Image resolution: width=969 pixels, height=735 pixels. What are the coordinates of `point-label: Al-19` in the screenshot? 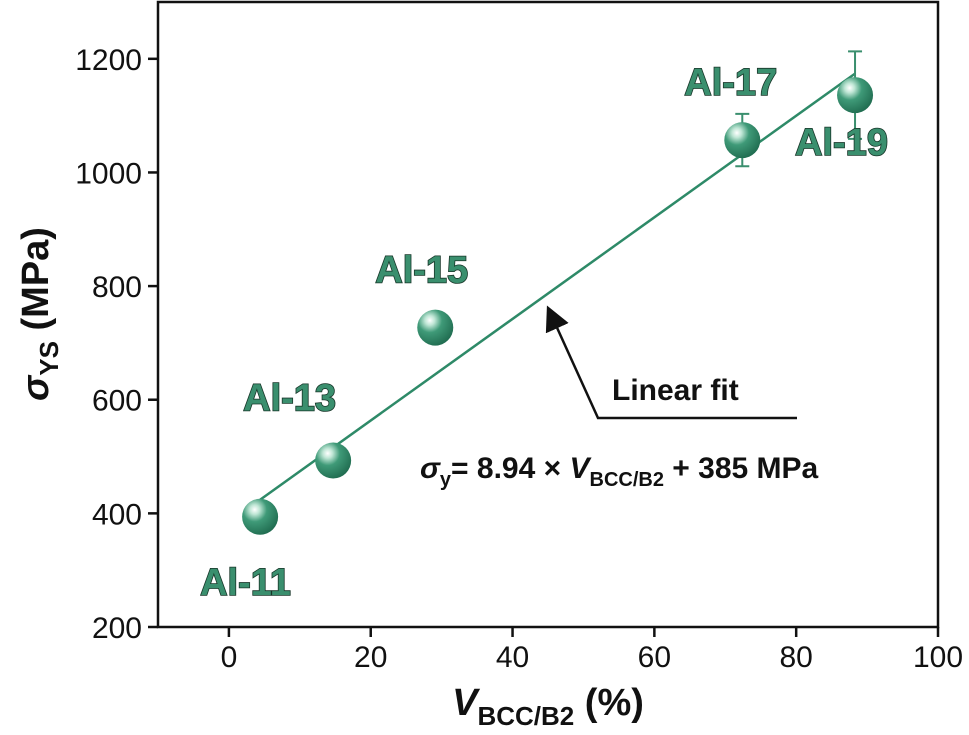 It's located at (841, 143).